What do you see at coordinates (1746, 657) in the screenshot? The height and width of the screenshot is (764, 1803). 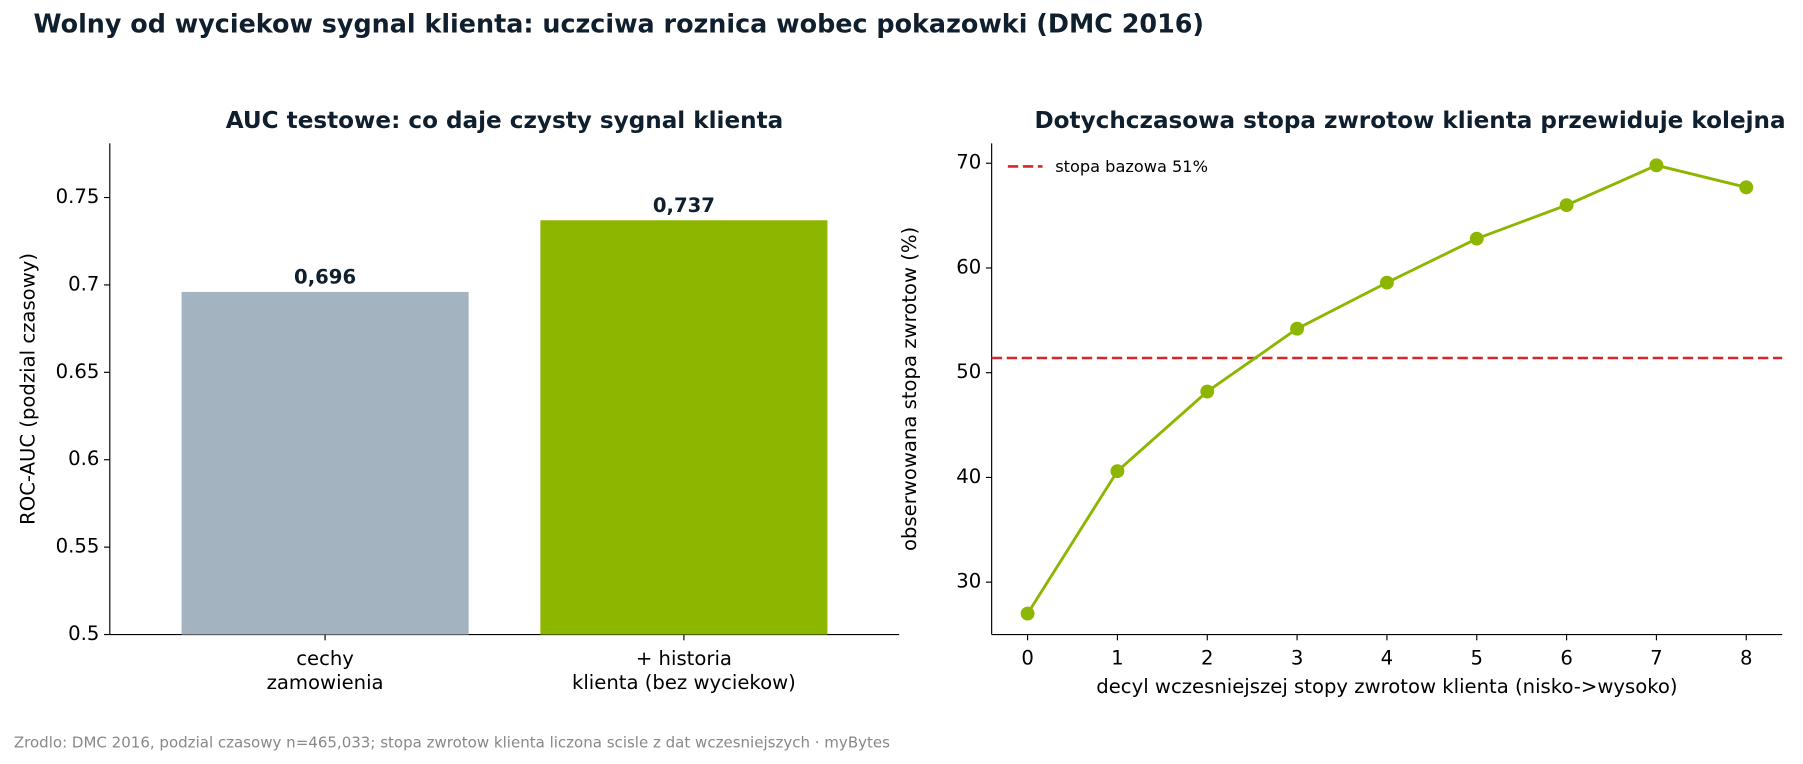 I see `x-tick-label: 8` at bounding box center [1746, 657].